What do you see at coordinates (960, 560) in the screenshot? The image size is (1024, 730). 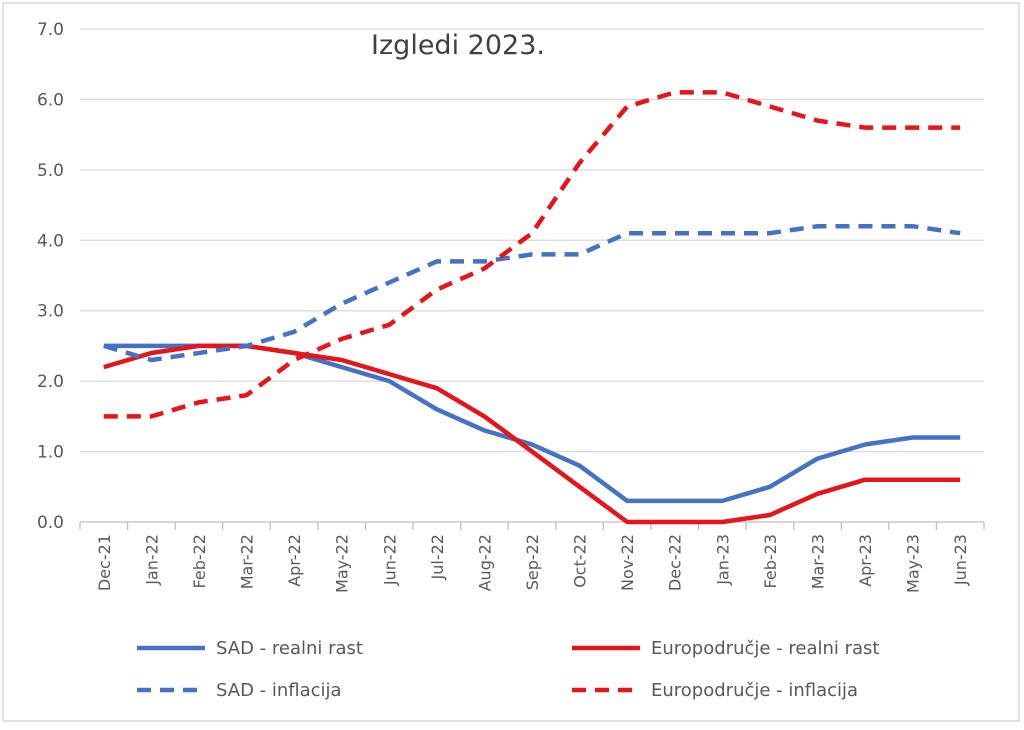 I see `x-tick-label: Jun-23` at bounding box center [960, 560].